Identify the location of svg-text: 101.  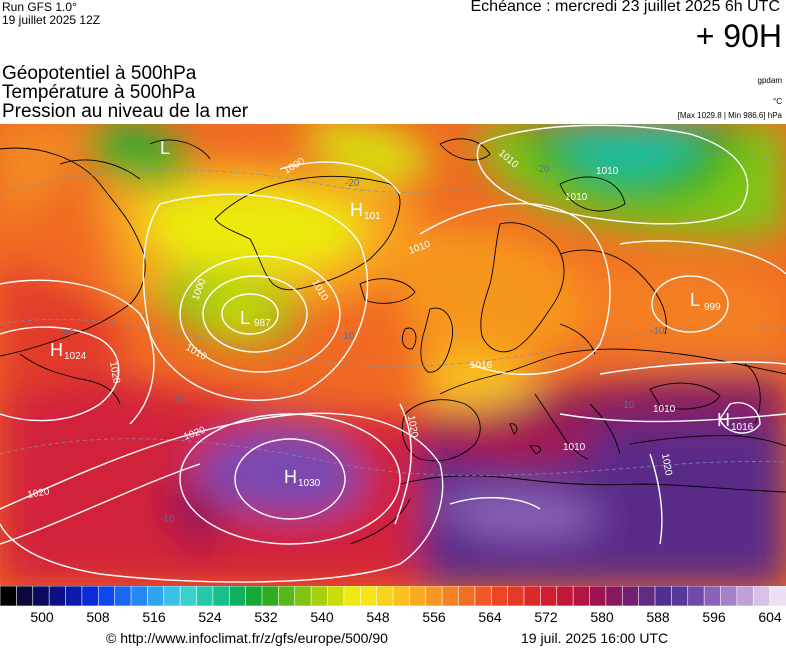
(372, 216).